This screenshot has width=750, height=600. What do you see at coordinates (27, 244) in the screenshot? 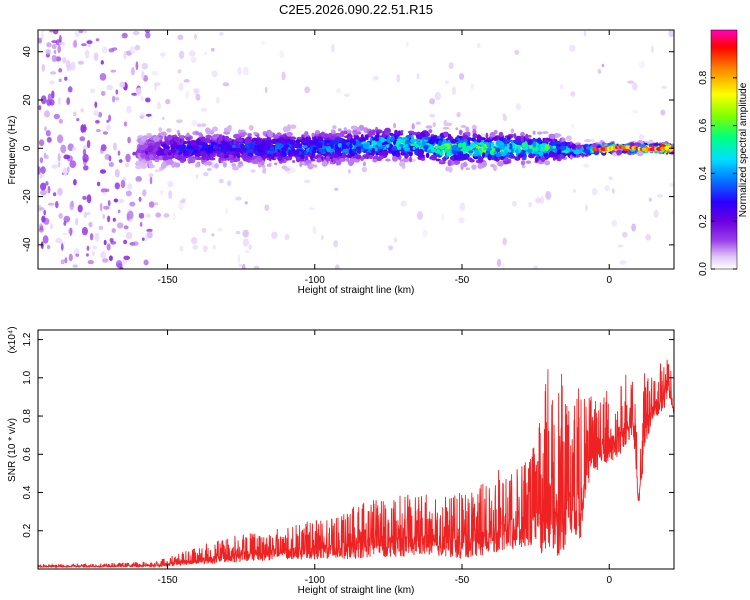
I see `y-tick-label: -40` at bounding box center [27, 244].